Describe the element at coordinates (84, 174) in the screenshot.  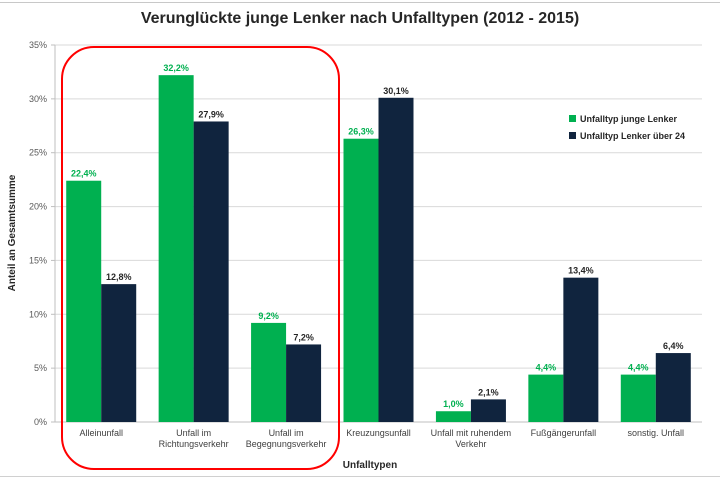
I see `data-label: 22,4%` at that location.